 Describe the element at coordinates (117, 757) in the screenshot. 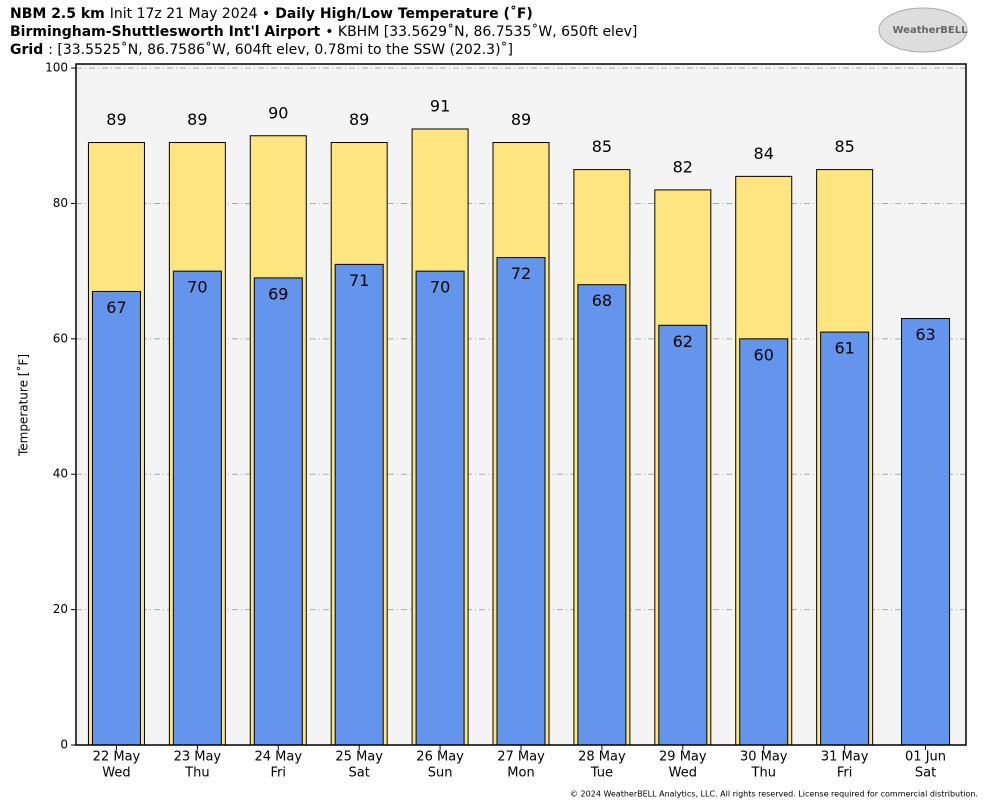

I see `x-tick-label: 22 May` at that location.